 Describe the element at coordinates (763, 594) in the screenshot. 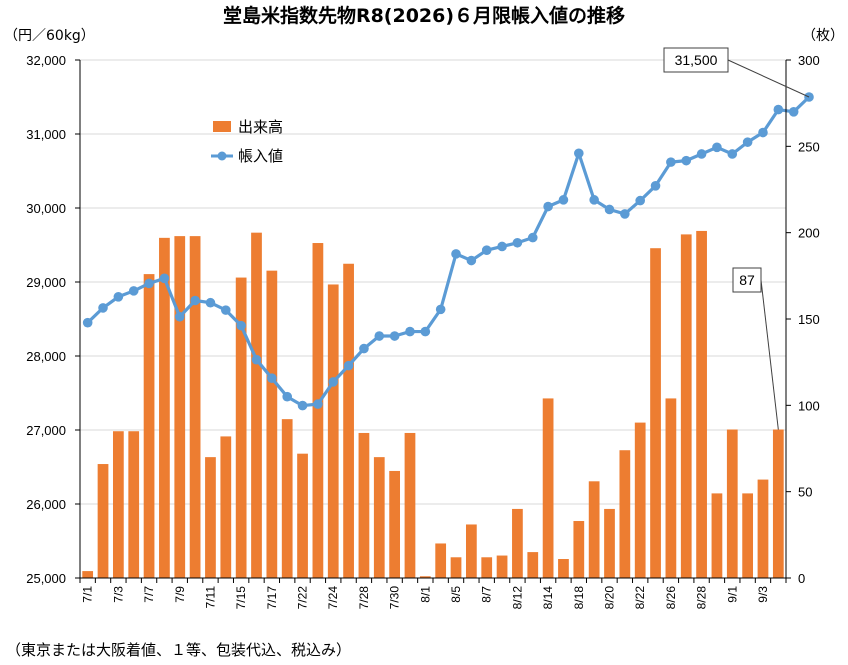

I see `x-tick-label: 9/3` at that location.